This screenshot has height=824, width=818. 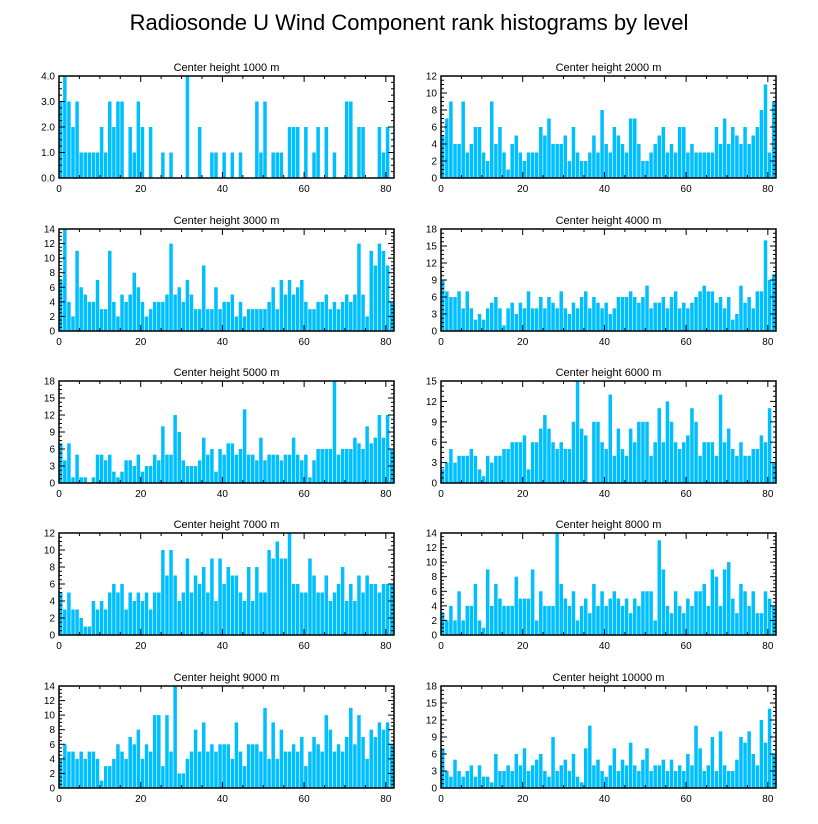 I want to click on chart-title: Center height 5000 m, so click(x=227, y=373).